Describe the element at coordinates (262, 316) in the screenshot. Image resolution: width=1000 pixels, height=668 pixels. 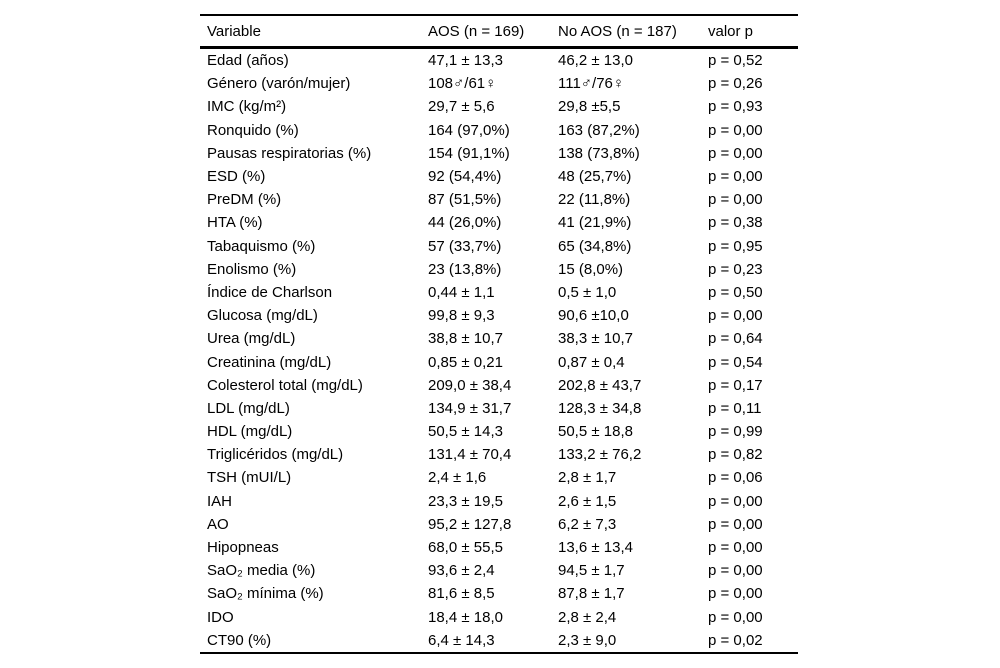
I see `cell-variable: Glucosa (mg/dL)` at that location.